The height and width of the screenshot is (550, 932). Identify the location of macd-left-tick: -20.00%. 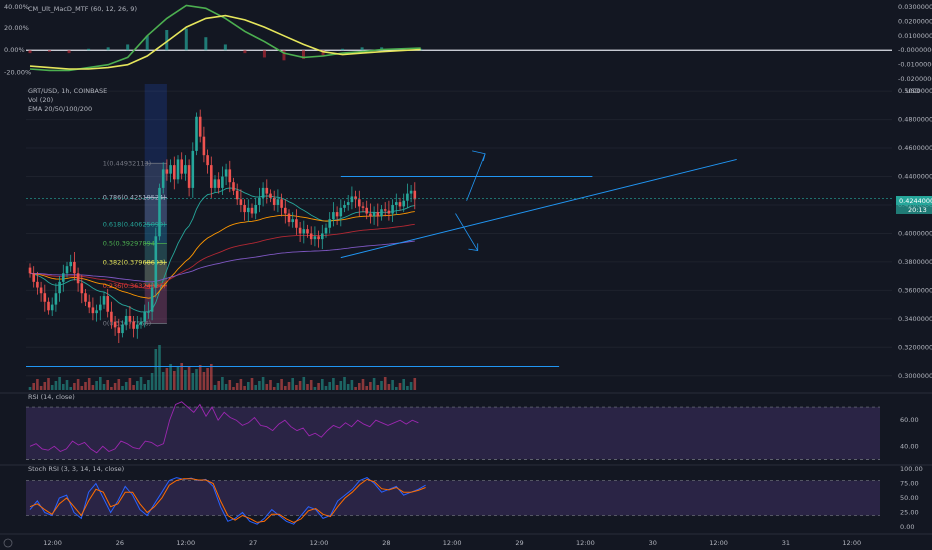
(17, 73).